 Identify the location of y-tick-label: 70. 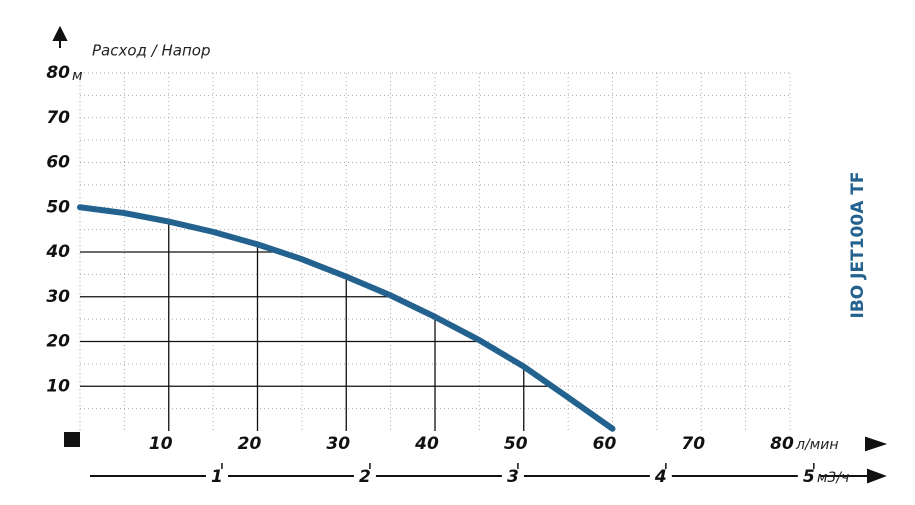
(58, 118).